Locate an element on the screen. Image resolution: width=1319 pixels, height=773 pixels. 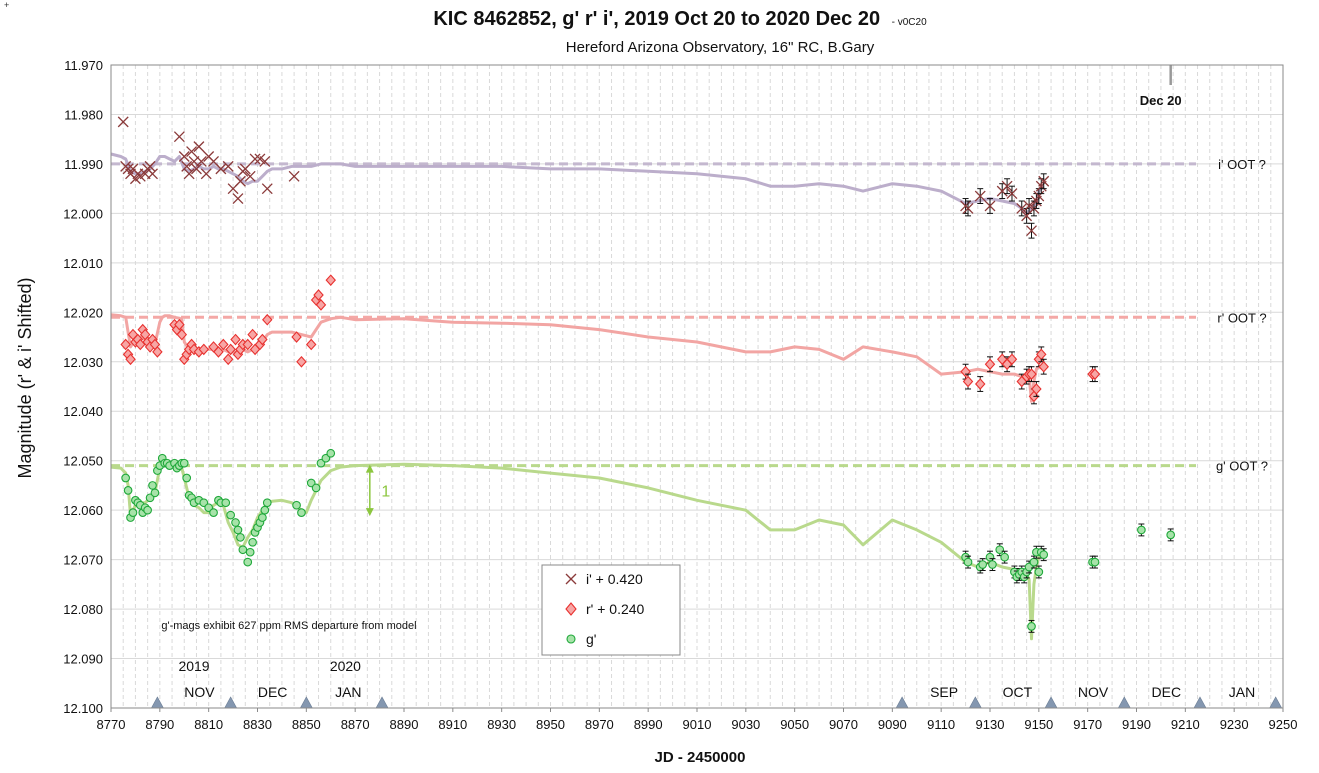
month-label: DEC is located at coordinates (273, 692).